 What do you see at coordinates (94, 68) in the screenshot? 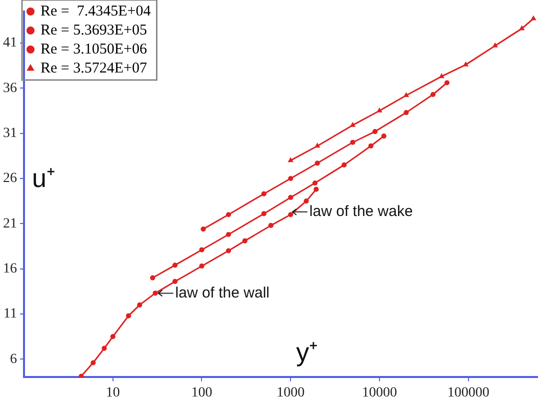
I see `legend-label: Re = 3.5724E+07` at bounding box center [94, 68].